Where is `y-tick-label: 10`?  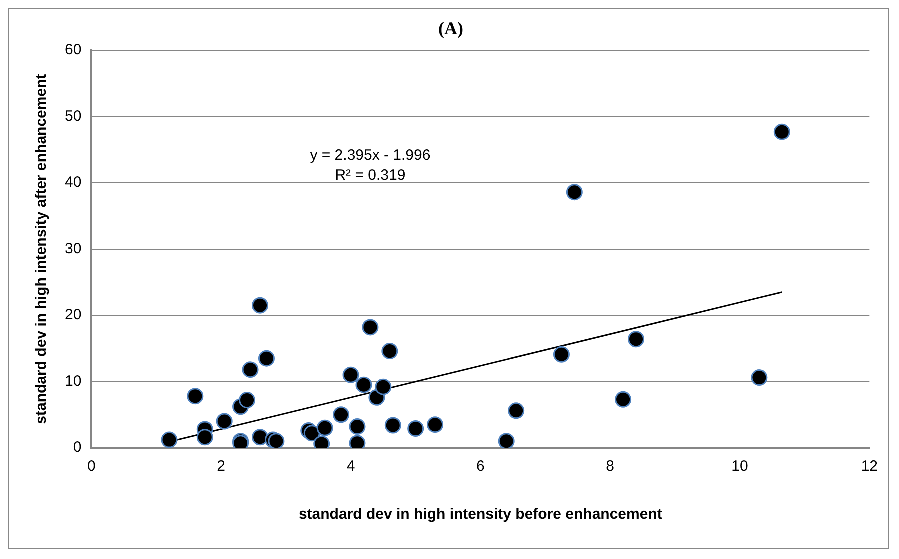 y-tick-label: 10 is located at coordinates (73, 381).